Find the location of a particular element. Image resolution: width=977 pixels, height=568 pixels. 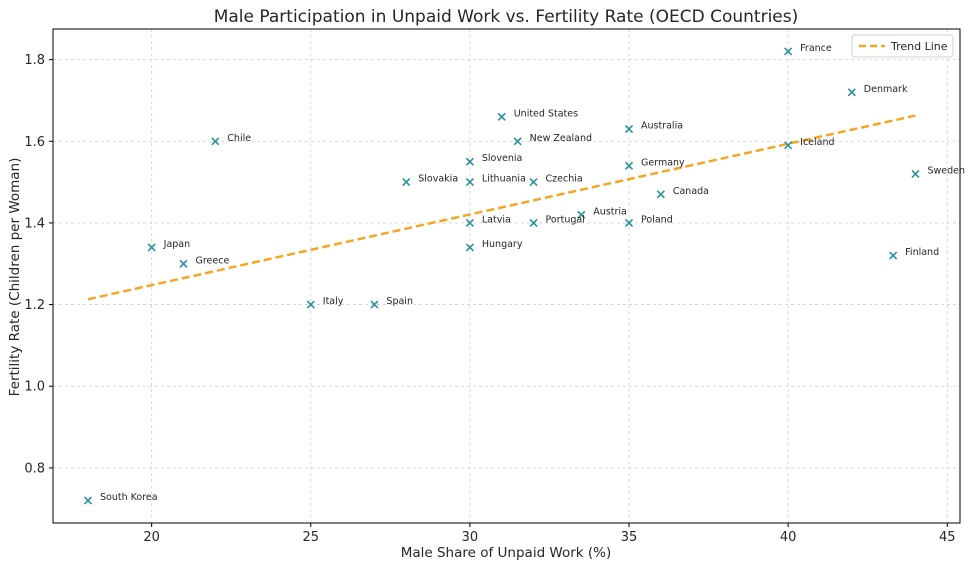

point-label: Italy is located at coordinates (333, 301).